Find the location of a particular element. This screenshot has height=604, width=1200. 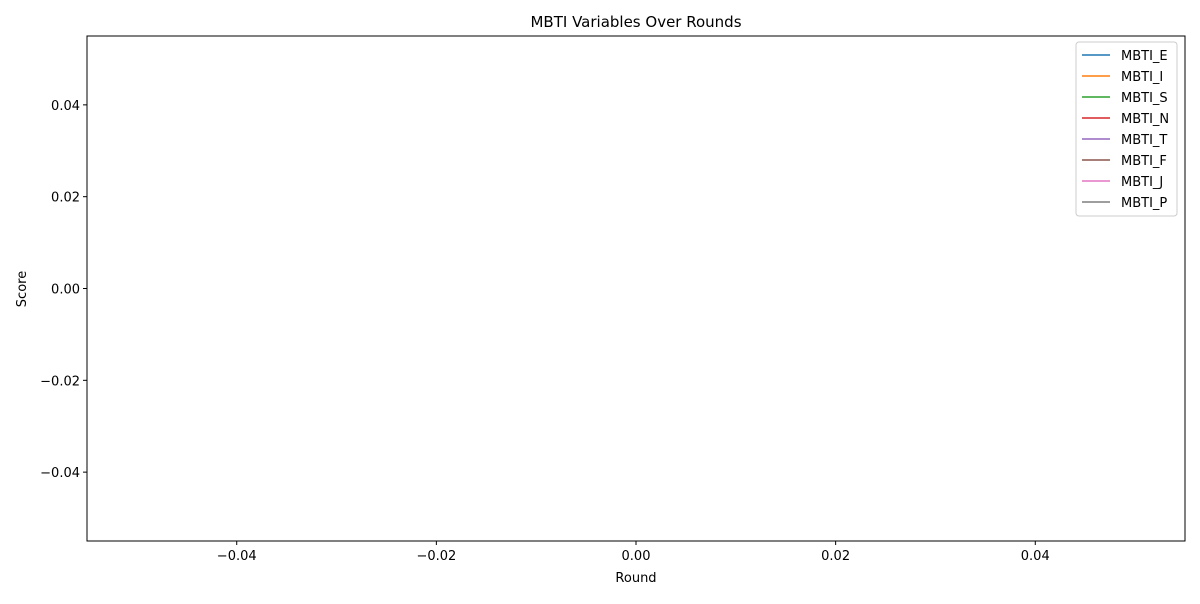

y-axis: −0.04 −0.02 0.00 0.02 0.04 is located at coordinates (63, 290).